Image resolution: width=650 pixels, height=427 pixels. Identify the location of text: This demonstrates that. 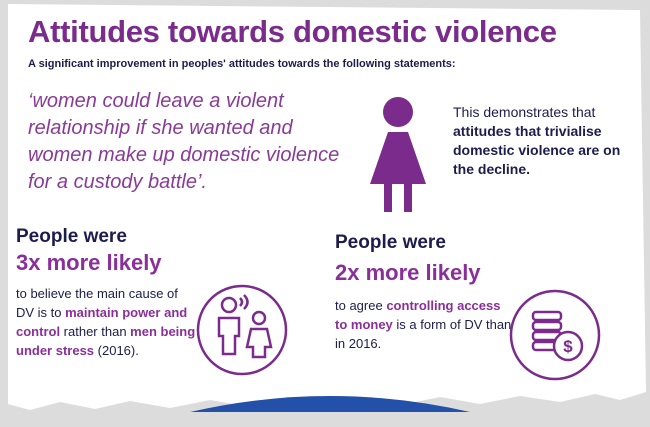
(524, 112).